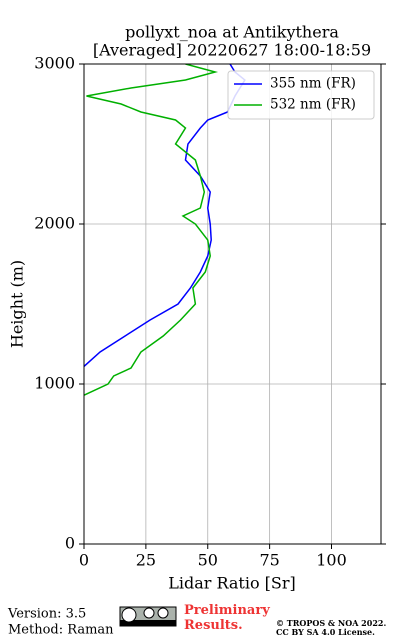 This screenshot has width=400, height=644. I want to click on legend-box, so click(301, 95).